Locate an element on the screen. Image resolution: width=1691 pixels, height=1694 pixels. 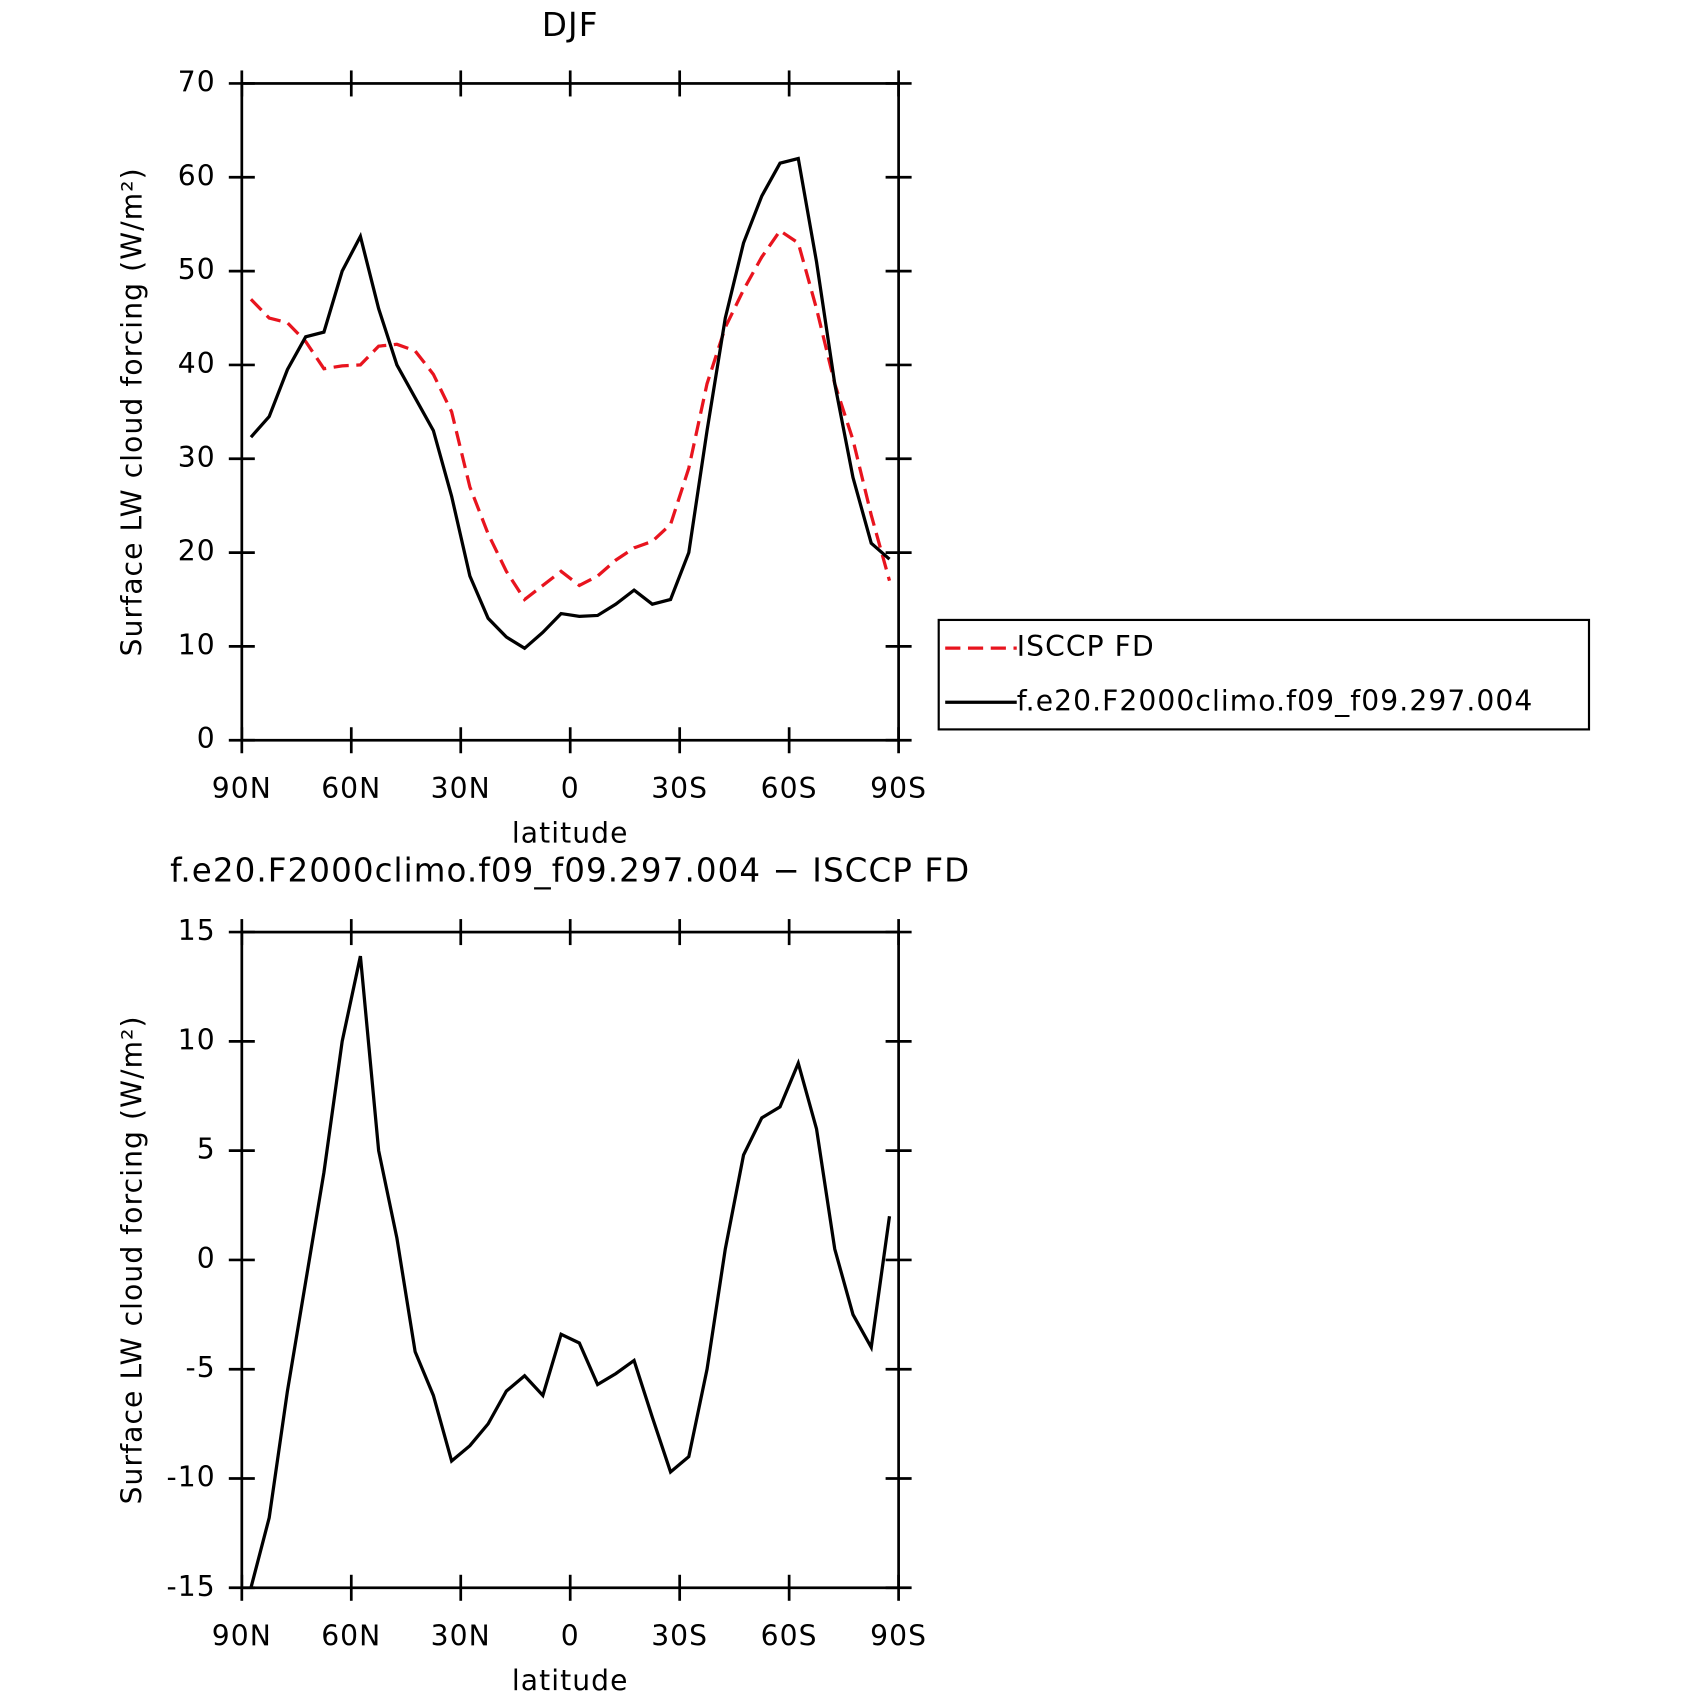
y-tick-label: -5 is located at coordinates (201, 1367).